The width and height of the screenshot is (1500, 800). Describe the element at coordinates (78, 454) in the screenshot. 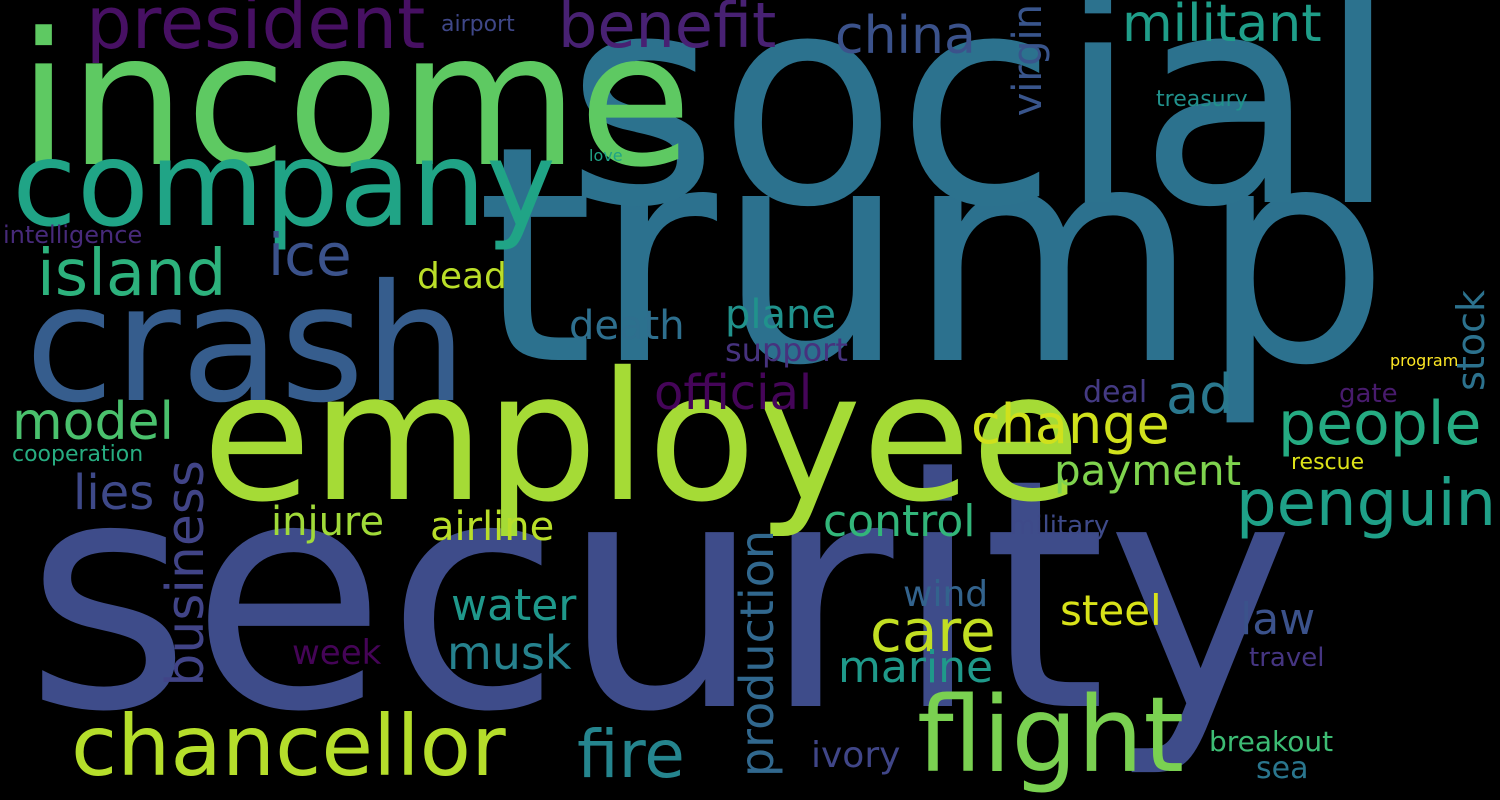

I see `word-cooperation: cooperation` at that location.